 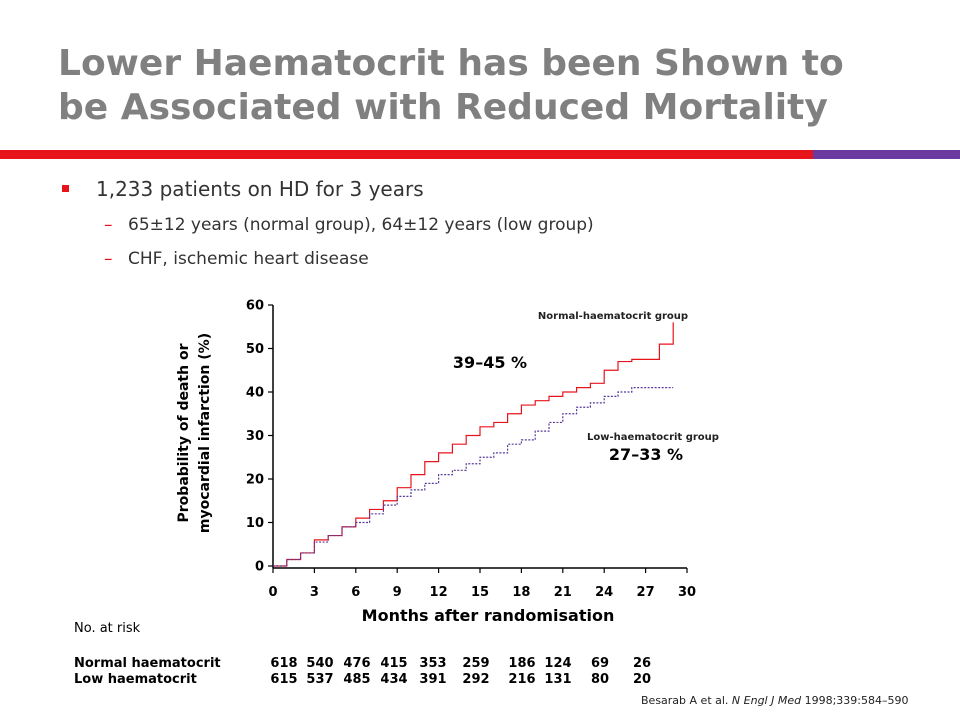 I want to click on risk-value: 292, so click(x=476, y=679).